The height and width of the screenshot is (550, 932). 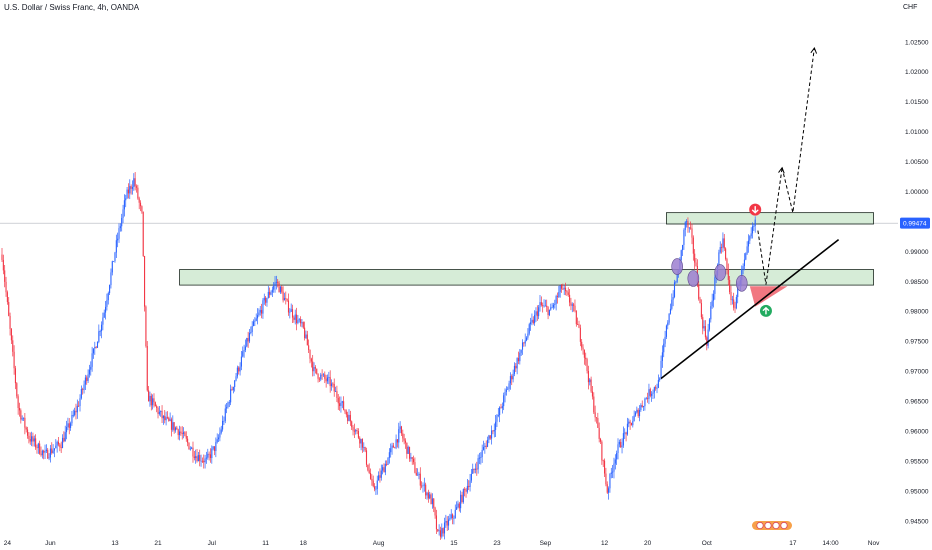 I want to click on currency-label: CHF, so click(x=910, y=7).